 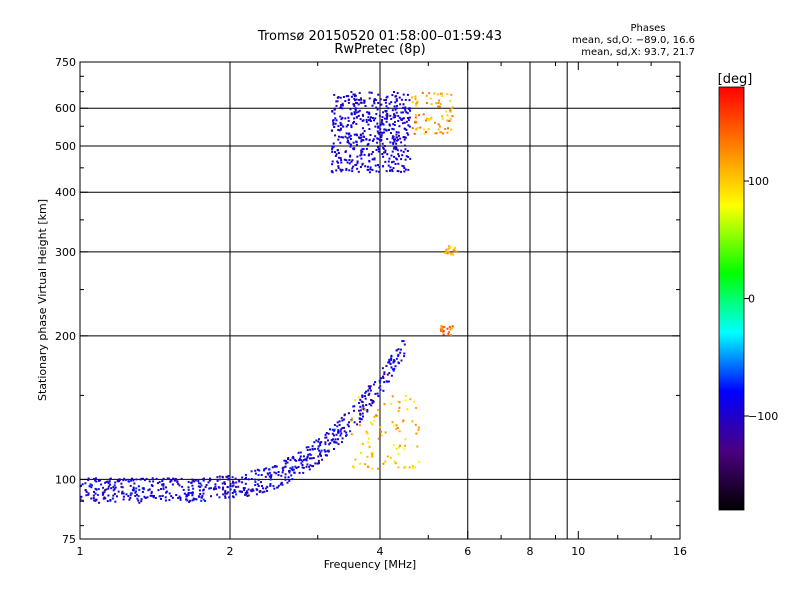 I want to click on x-axis-label: Frequency [MHz], so click(x=370, y=564).